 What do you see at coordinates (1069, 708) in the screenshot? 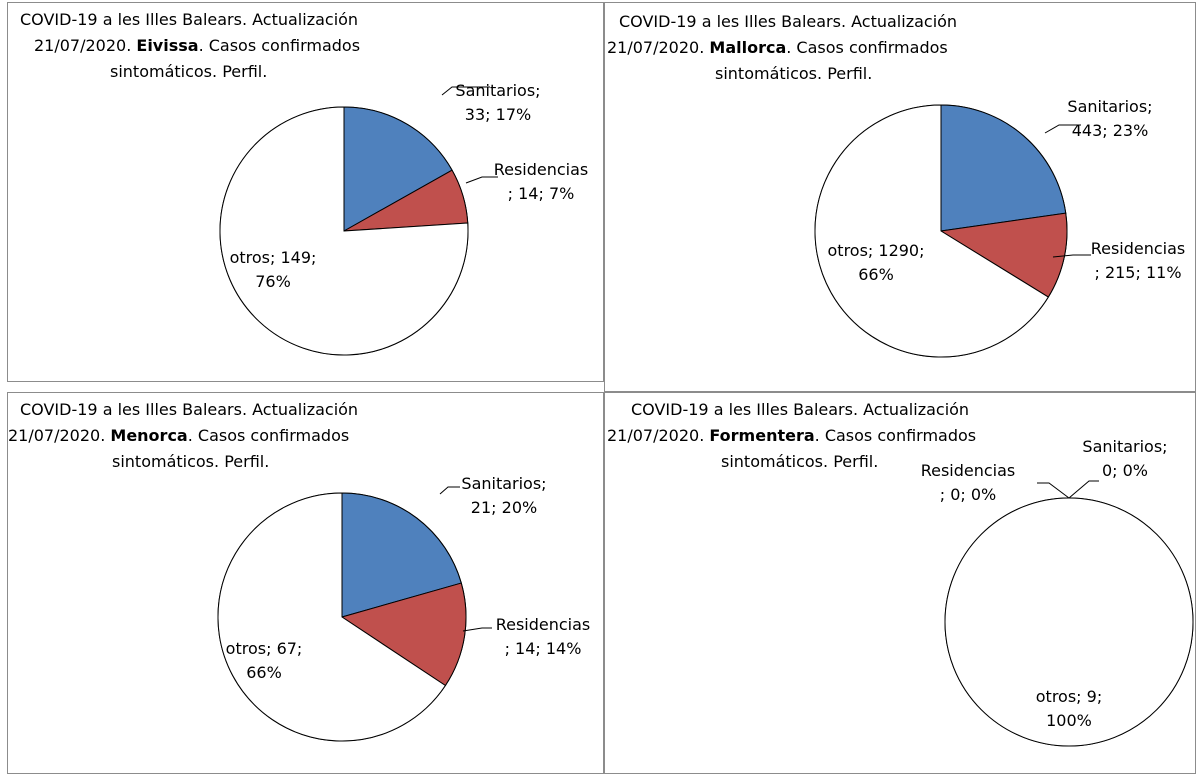
I see `label-otros: otros; 9; 100%` at bounding box center [1069, 708].